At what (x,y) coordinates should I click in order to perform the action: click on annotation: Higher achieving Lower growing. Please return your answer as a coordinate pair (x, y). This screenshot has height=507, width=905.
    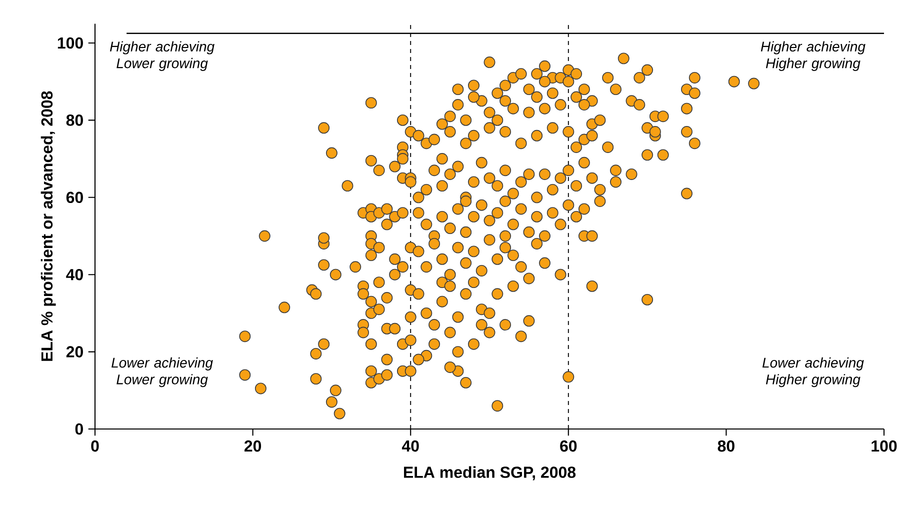
    Looking at the image, I should click on (162, 56).